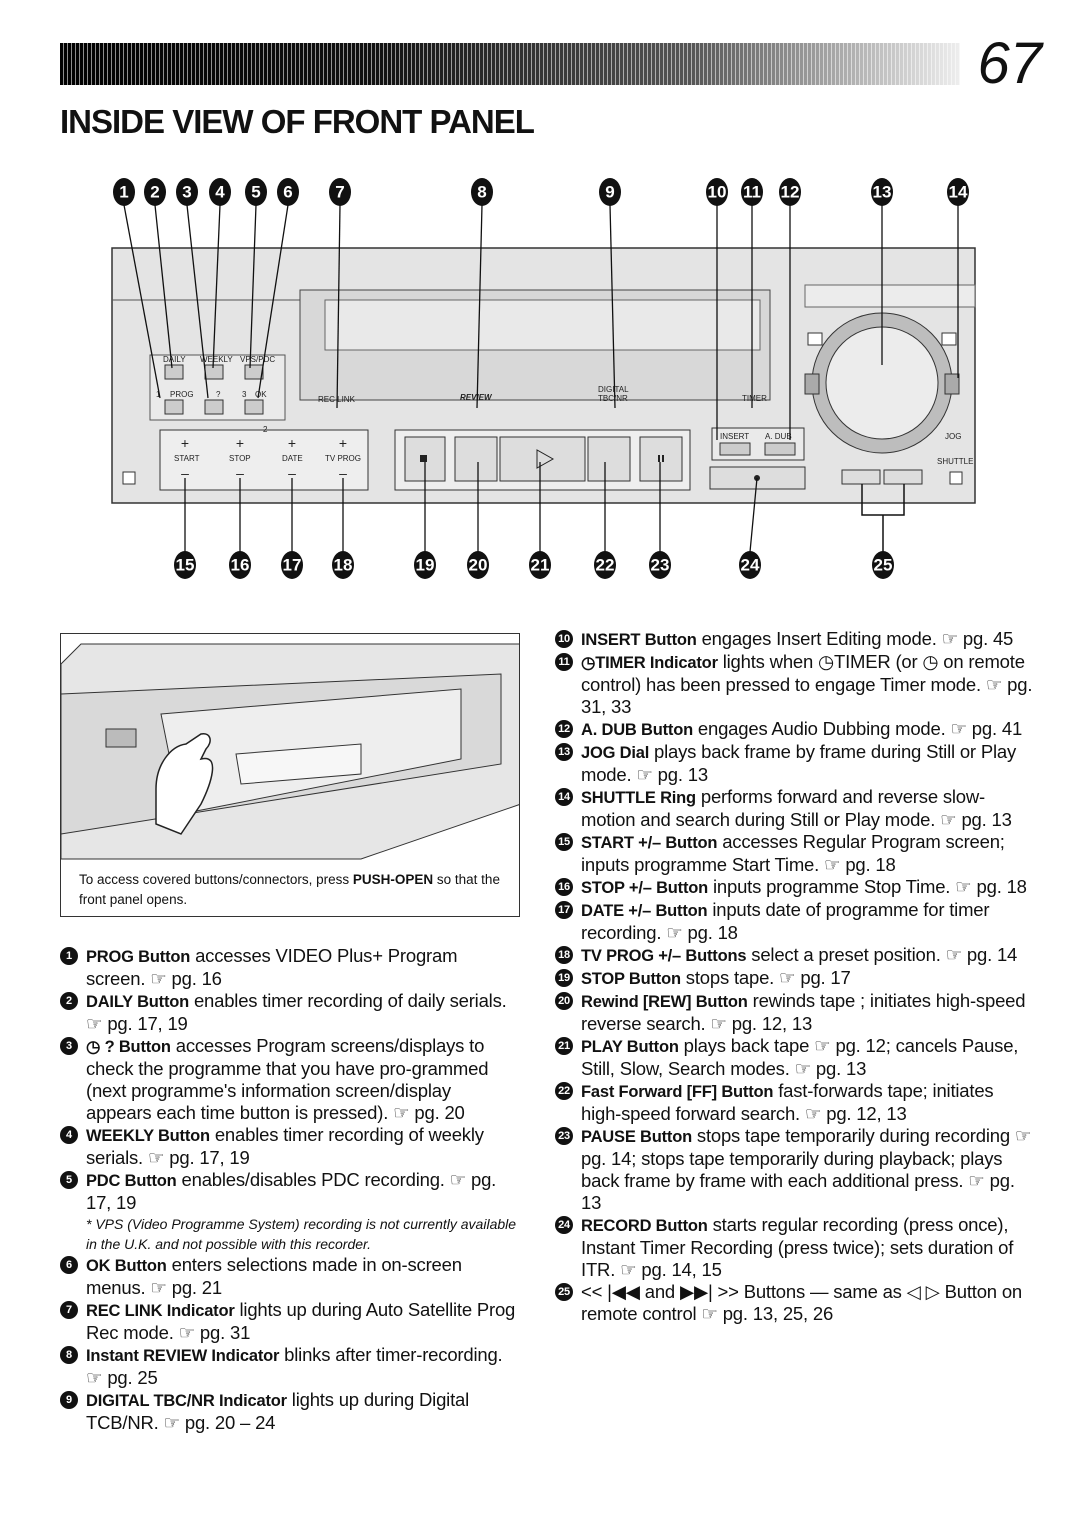 The width and height of the screenshot is (1080, 1526). What do you see at coordinates (955, 461) in the screenshot?
I see `panel-label: SHUTTLE` at bounding box center [955, 461].